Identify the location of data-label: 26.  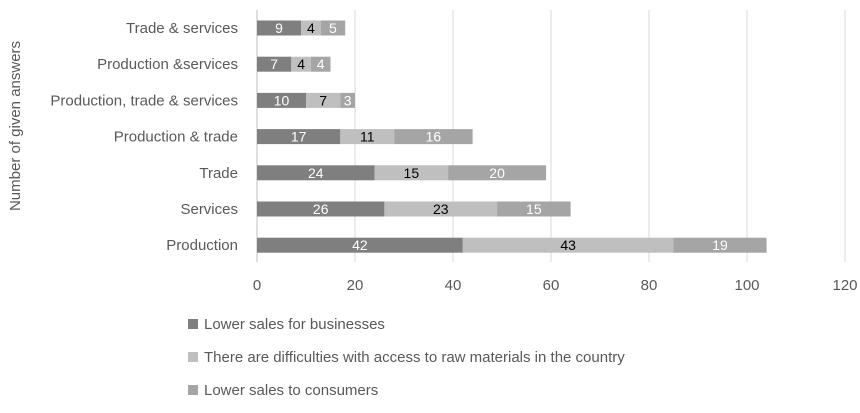
(321, 209).